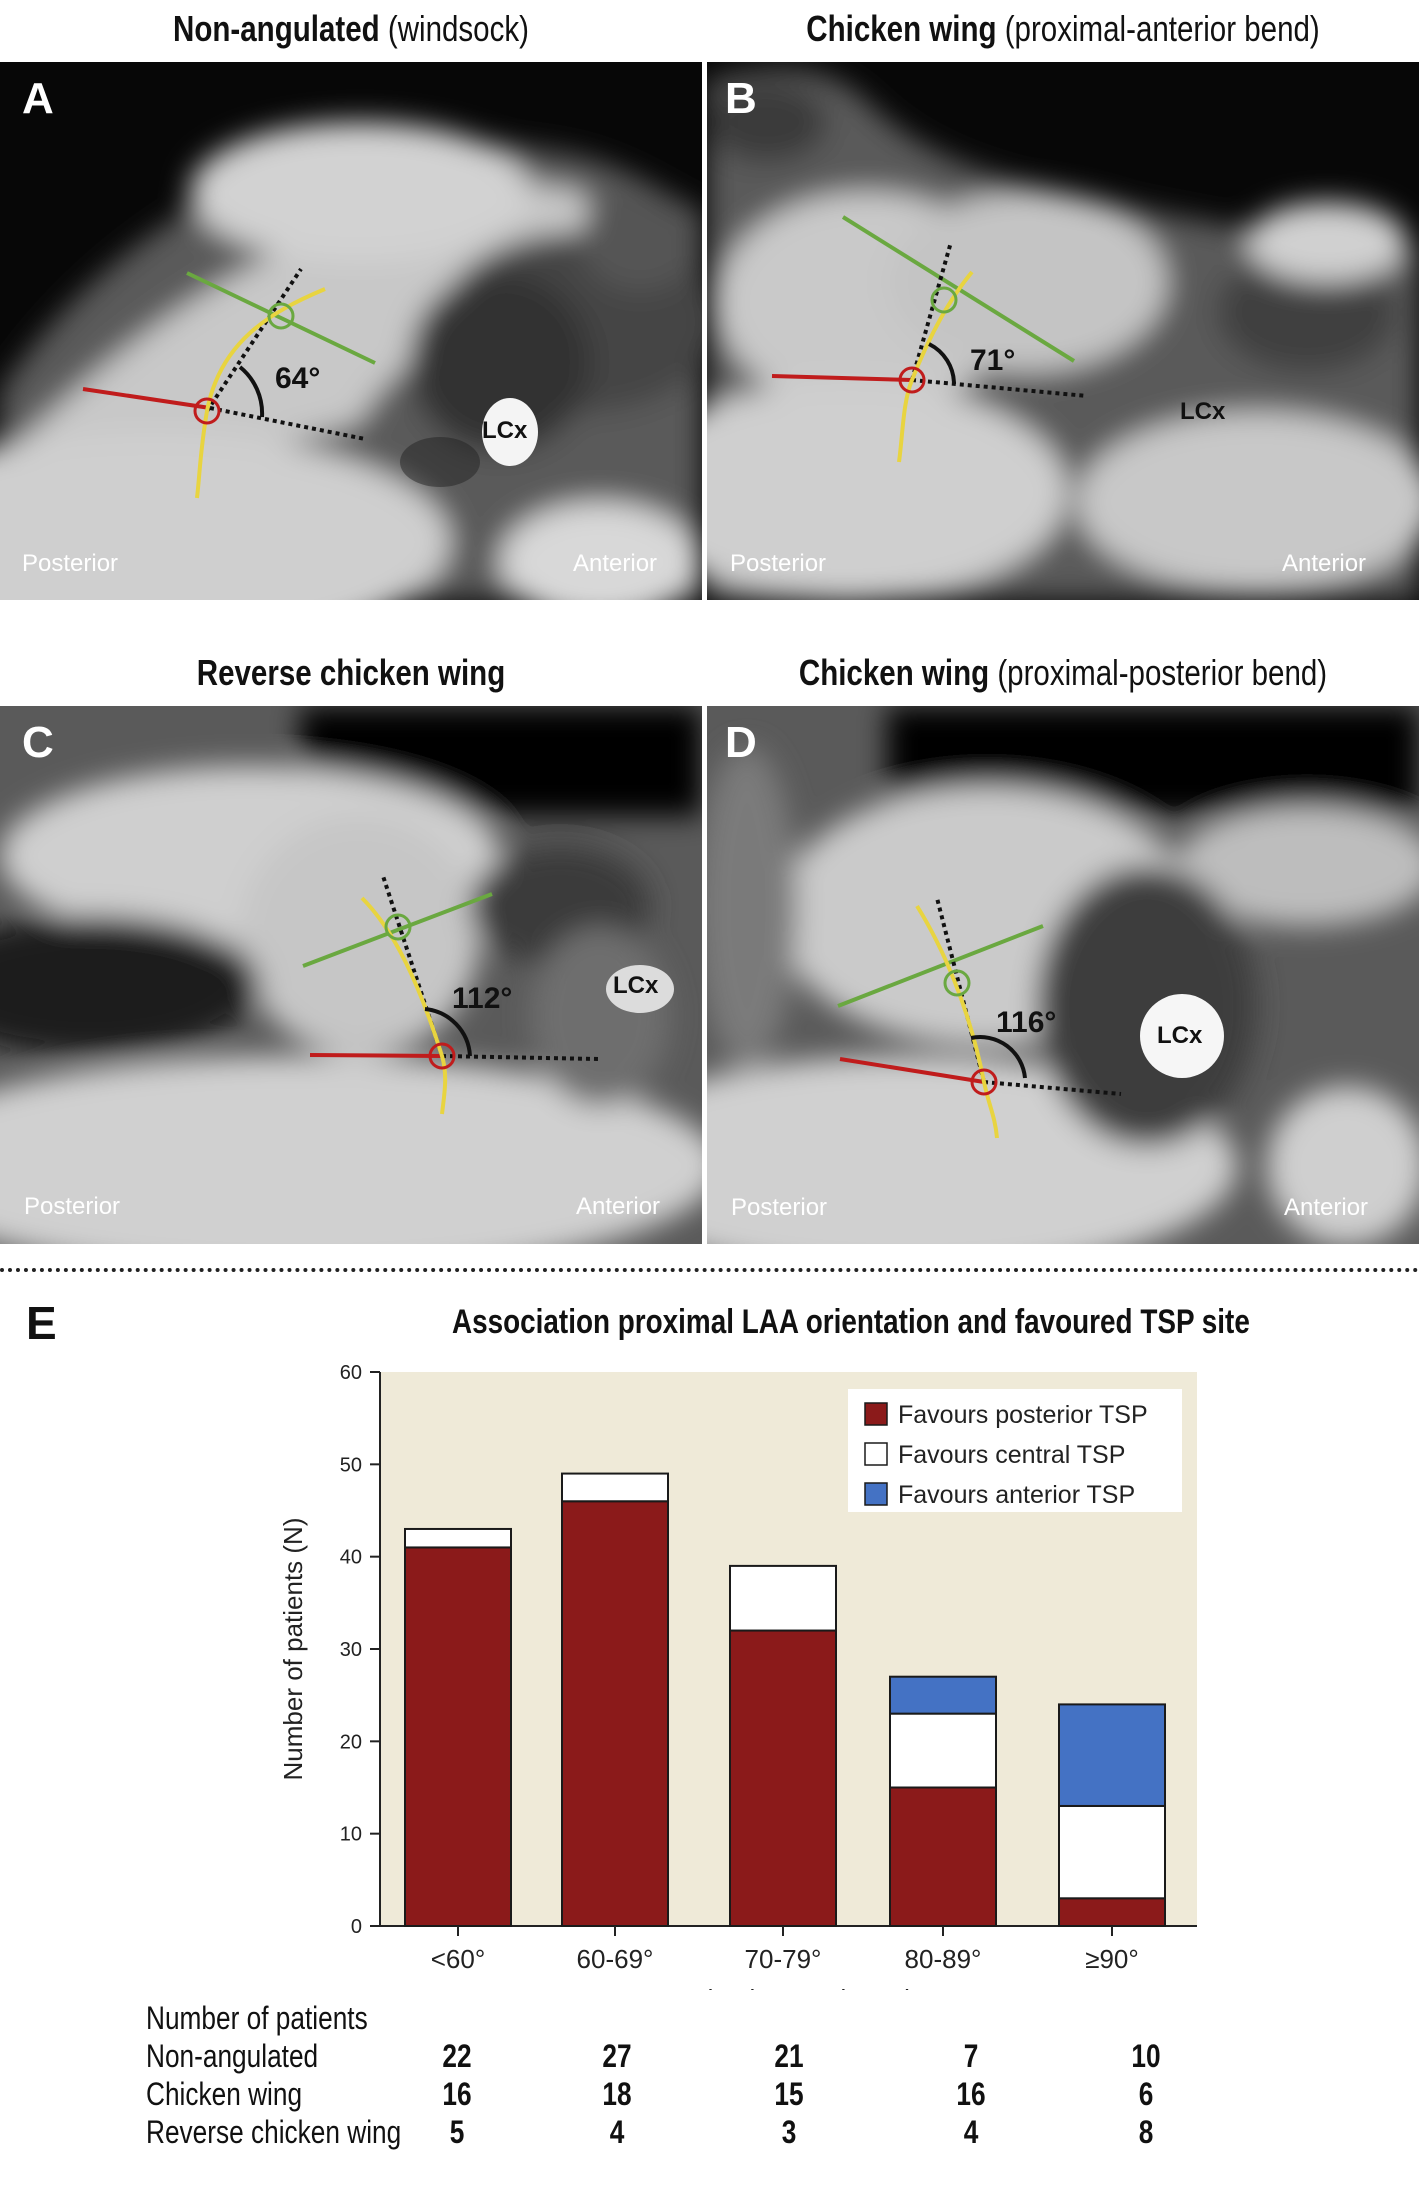  I want to click on panel-c-letter: C, so click(38, 742).